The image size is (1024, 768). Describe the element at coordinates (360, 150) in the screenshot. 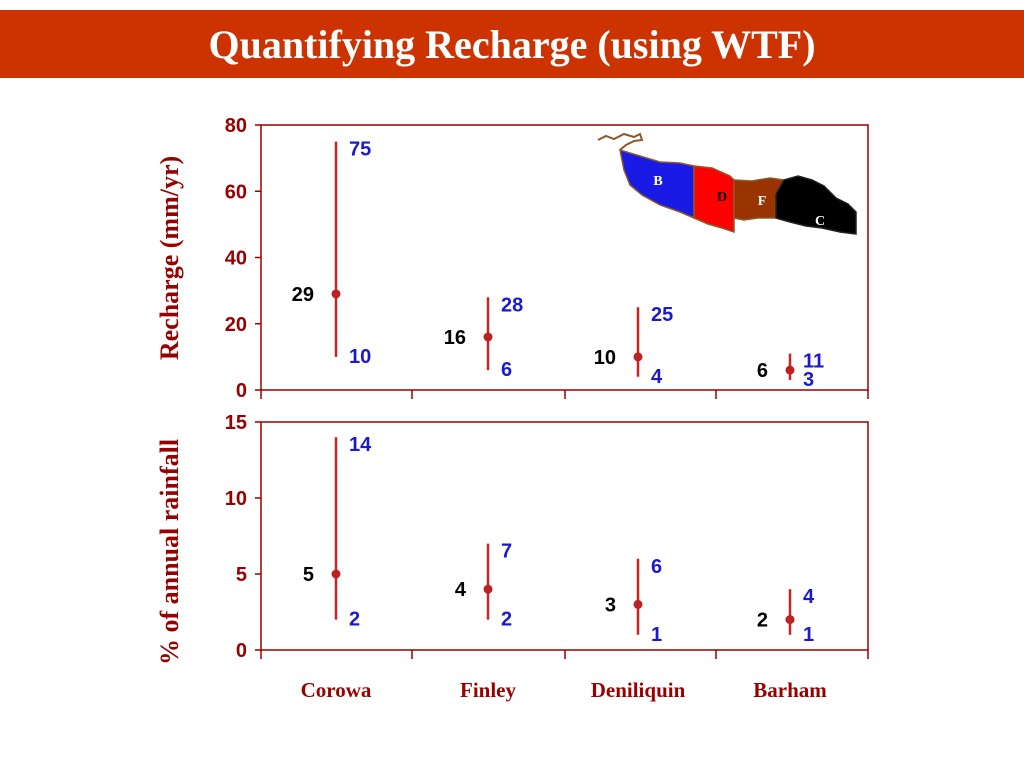

I see `max-label: 75` at that location.